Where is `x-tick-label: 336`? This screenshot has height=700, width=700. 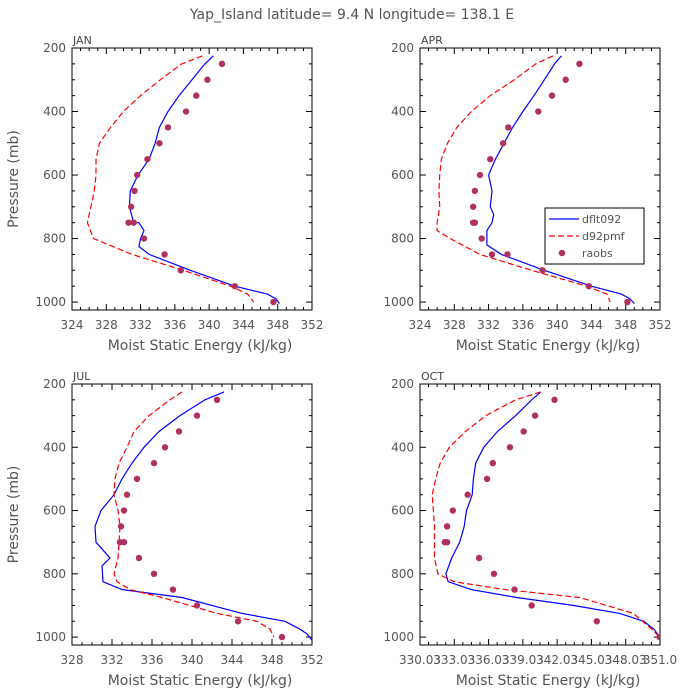
x-tick-label: 336 is located at coordinates (152, 660).